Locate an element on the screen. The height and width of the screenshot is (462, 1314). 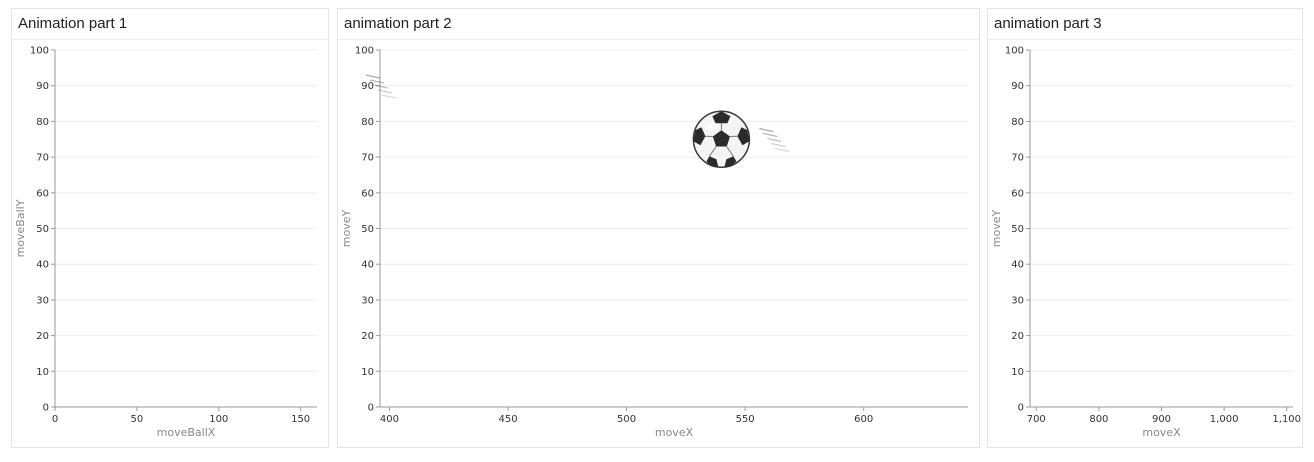
x-tick-label: 100 is located at coordinates (218, 419).